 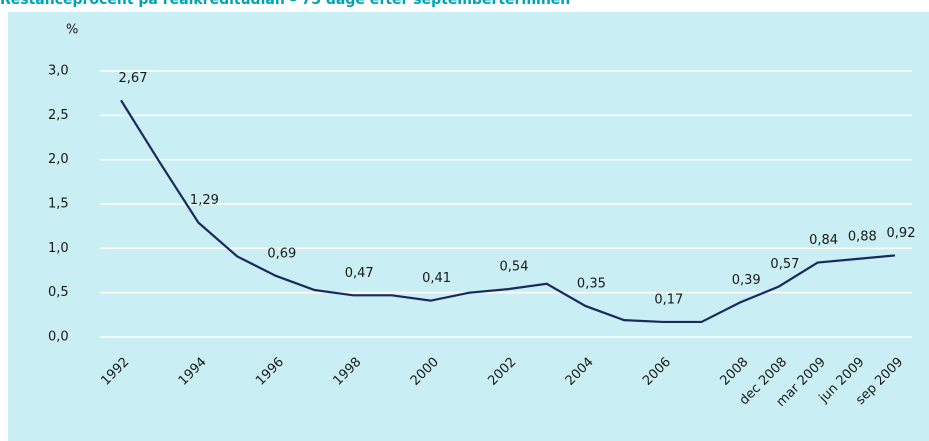 I want to click on data-label: 0,47, so click(x=359, y=273).